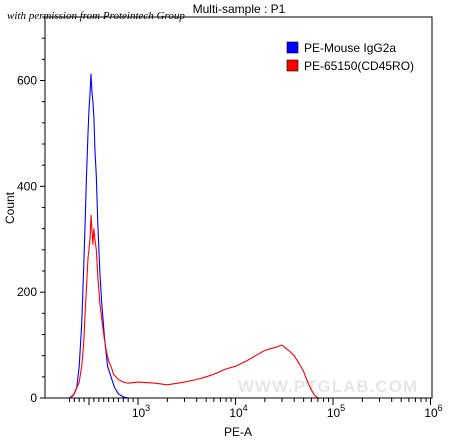 The image size is (450, 440). Describe the element at coordinates (359, 66) in the screenshot. I see `legend-label-2: PE-65150(CD45RO)` at that location.